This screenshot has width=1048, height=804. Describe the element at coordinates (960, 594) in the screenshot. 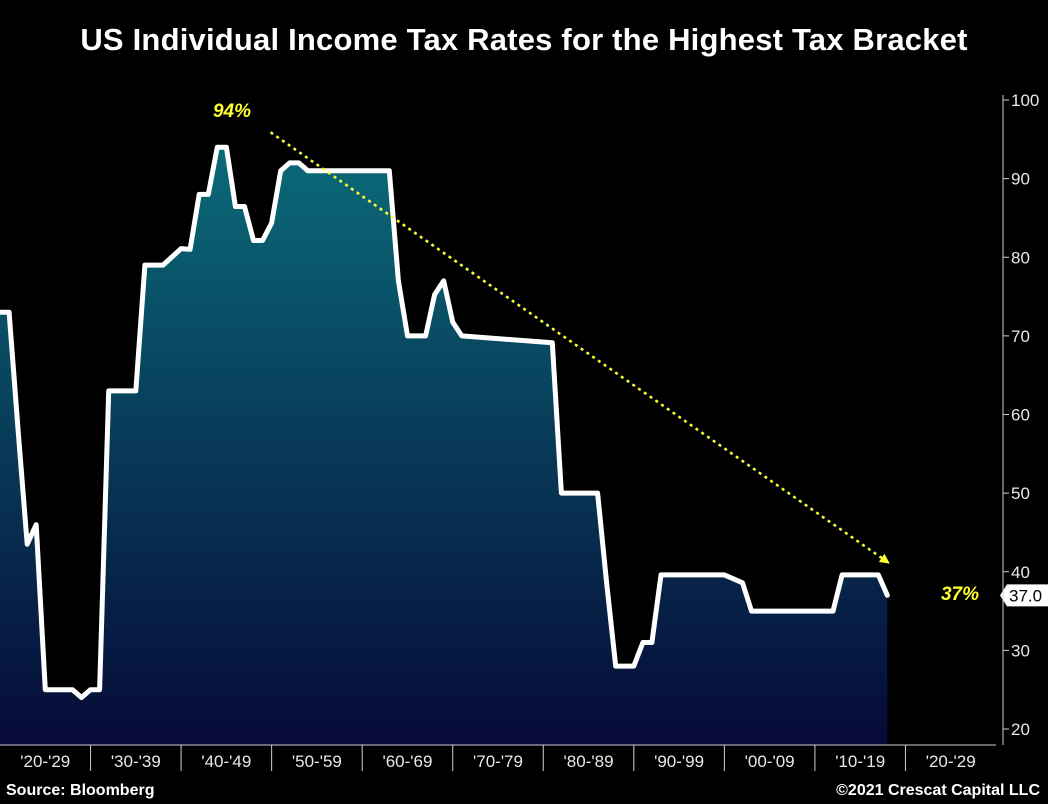

I see `annotation-label: 37%` at that location.